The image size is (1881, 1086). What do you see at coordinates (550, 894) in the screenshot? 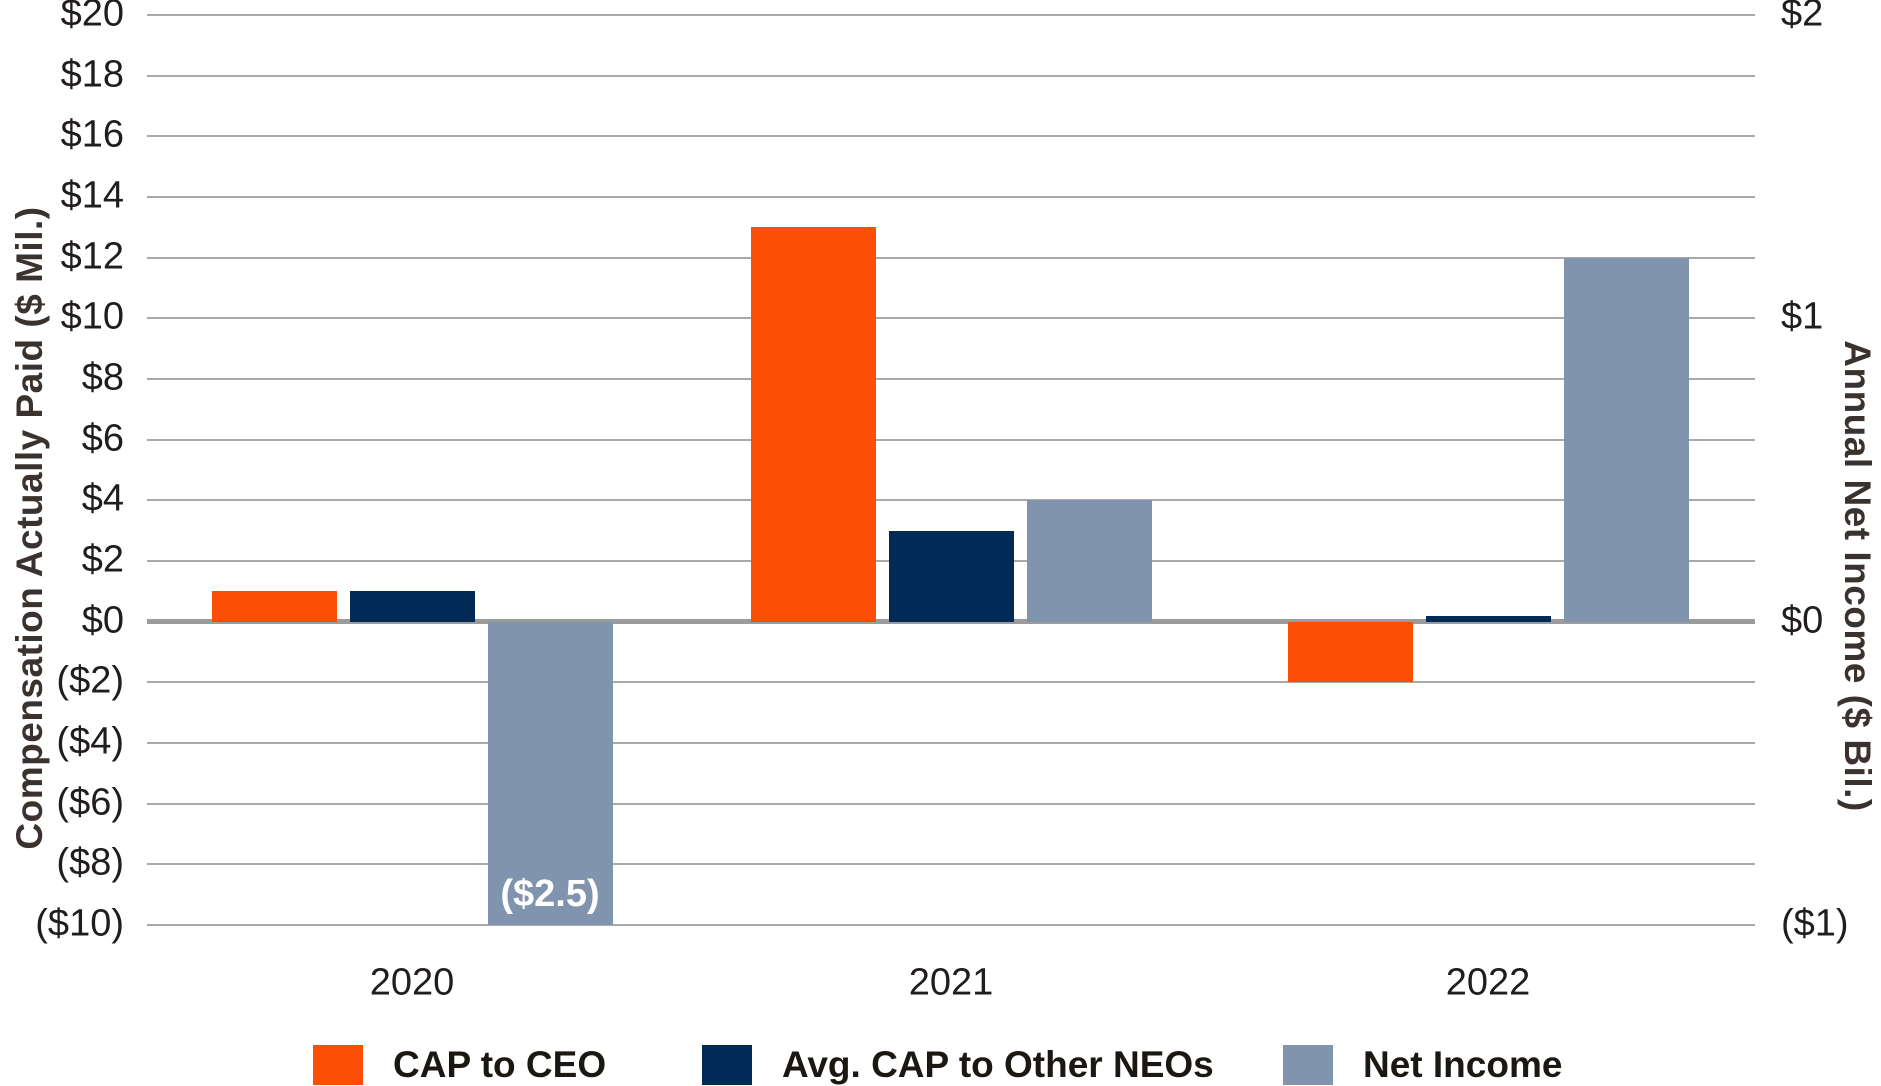
I see `bar-value-label-net-income-2020: ($2.5)` at bounding box center [550, 894].